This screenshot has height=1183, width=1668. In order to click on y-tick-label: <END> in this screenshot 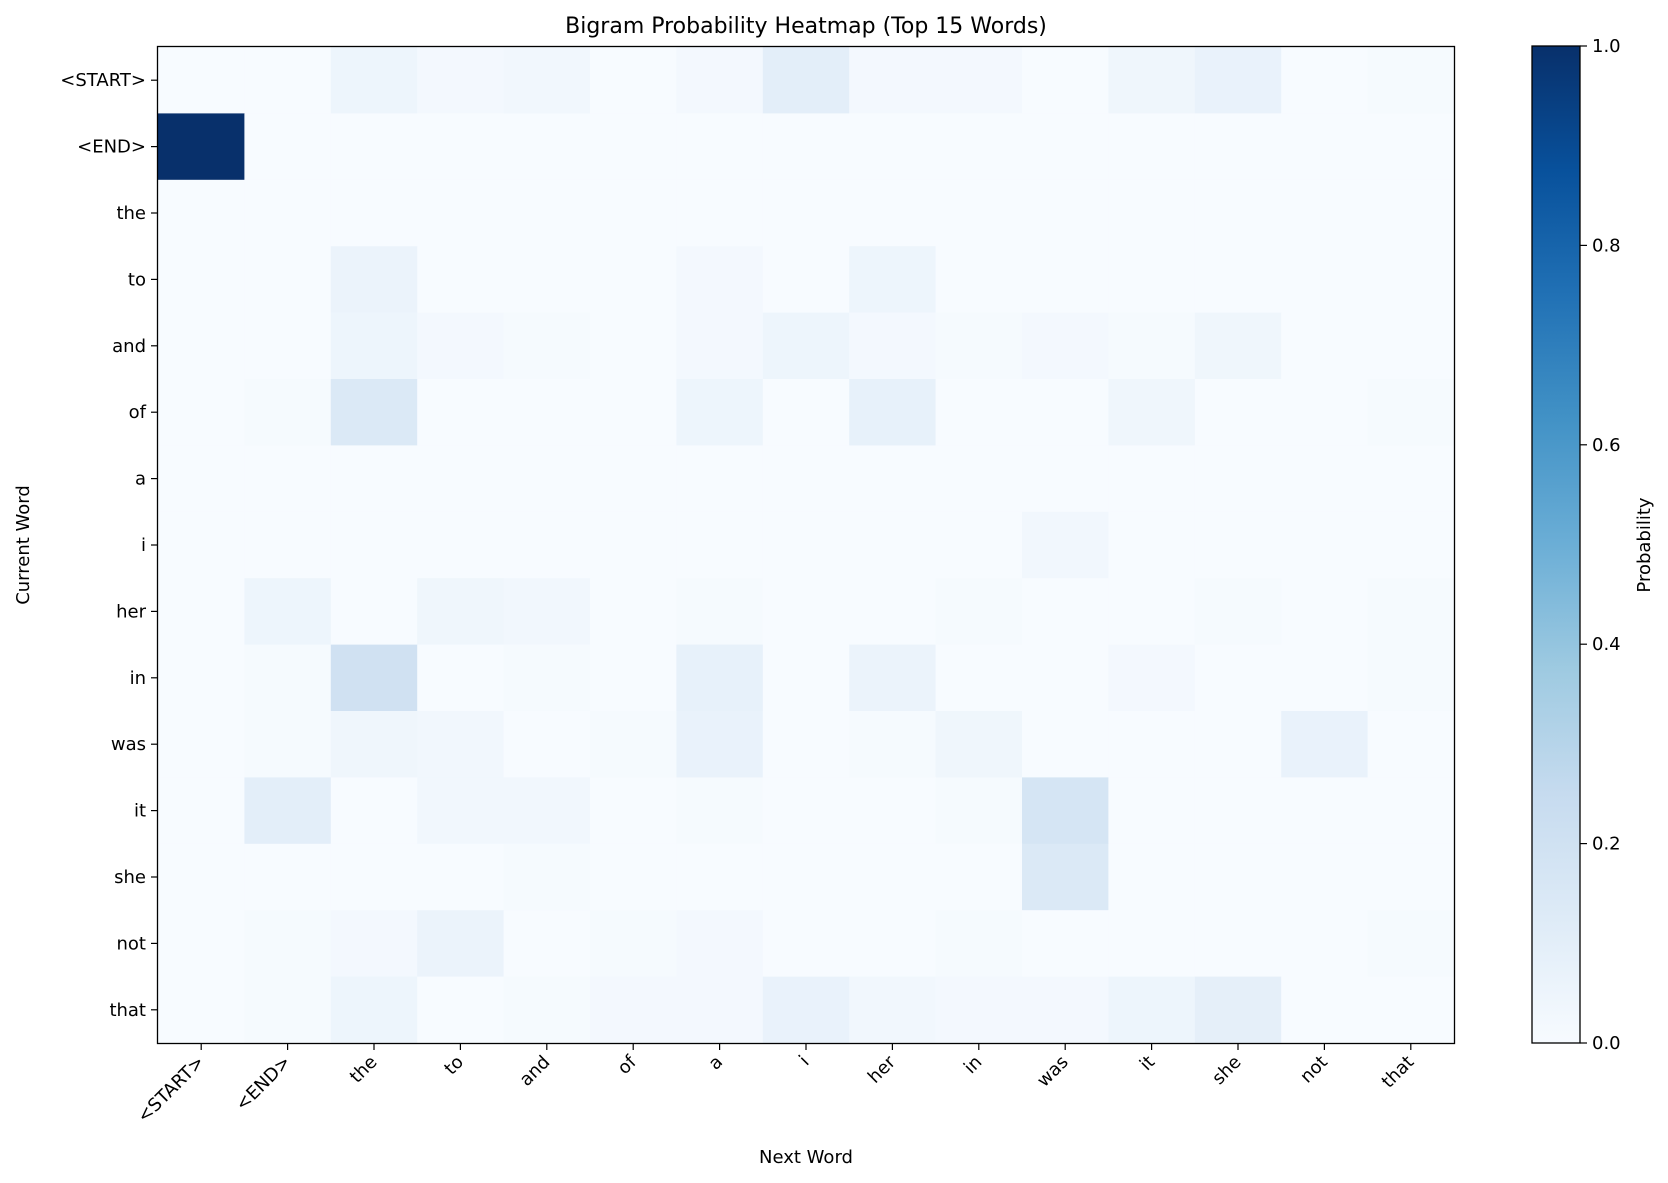, I will do `click(111, 147)`.